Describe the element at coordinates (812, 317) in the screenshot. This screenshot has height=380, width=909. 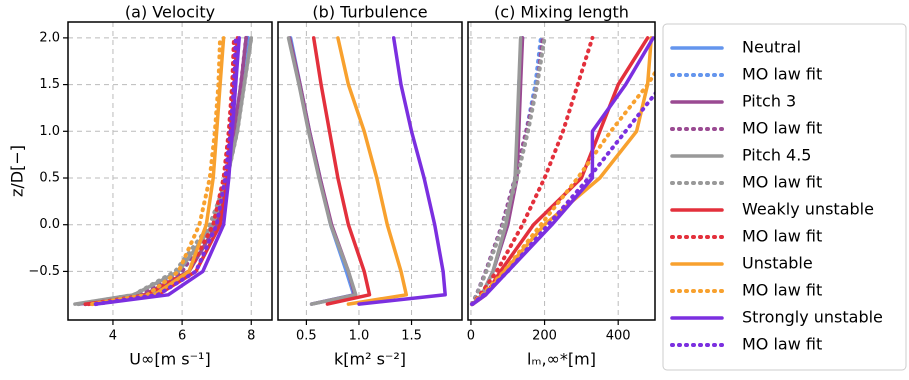
I see `legend-label: Strongly unstable` at that location.